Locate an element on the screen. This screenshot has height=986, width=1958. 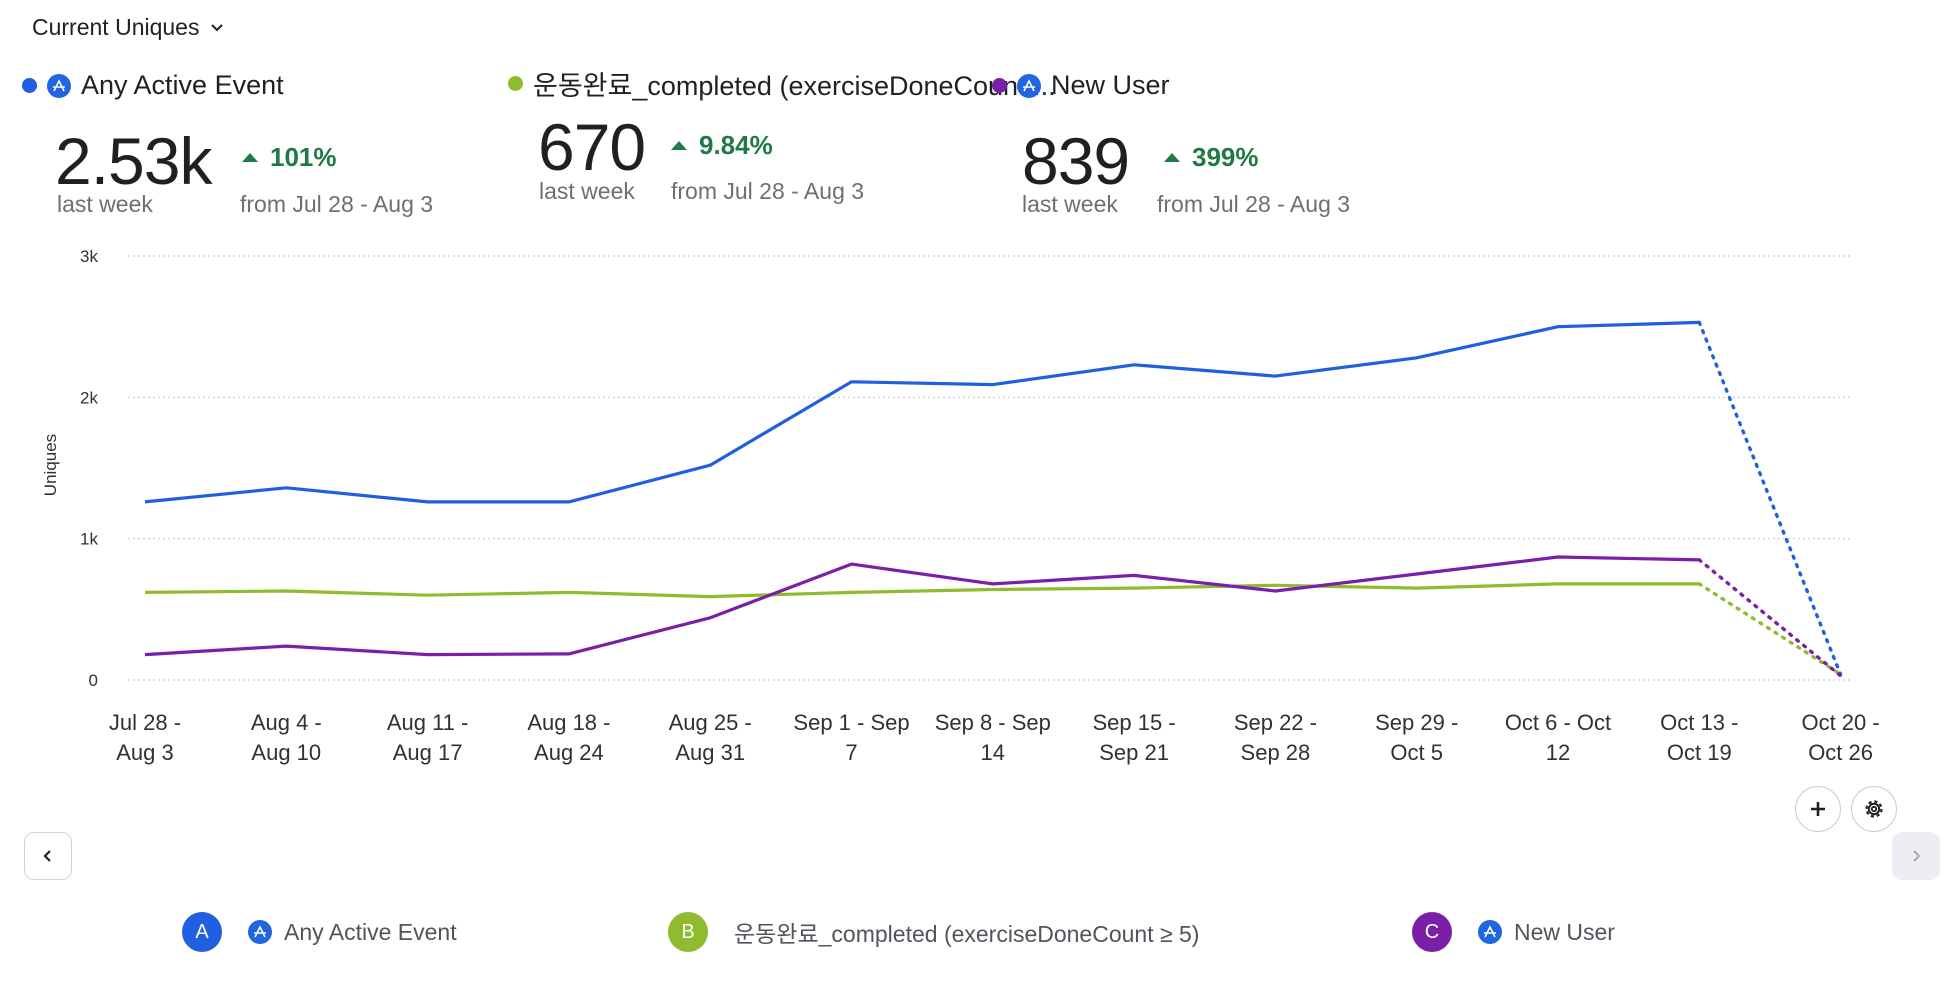
legend-item-b: B 운동완료_completed (exerciseDoneCount ≥ 5) is located at coordinates (933, 932).